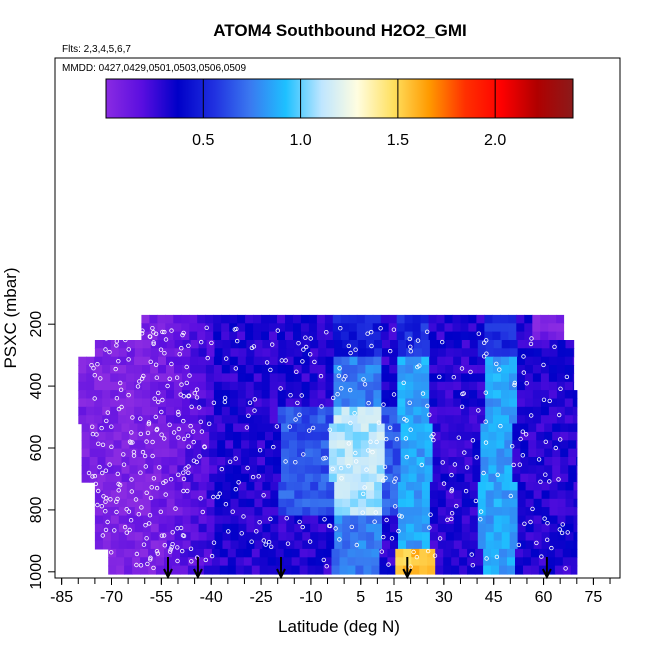  I want to click on x-axis-tick-label: 45, so click(494, 597).